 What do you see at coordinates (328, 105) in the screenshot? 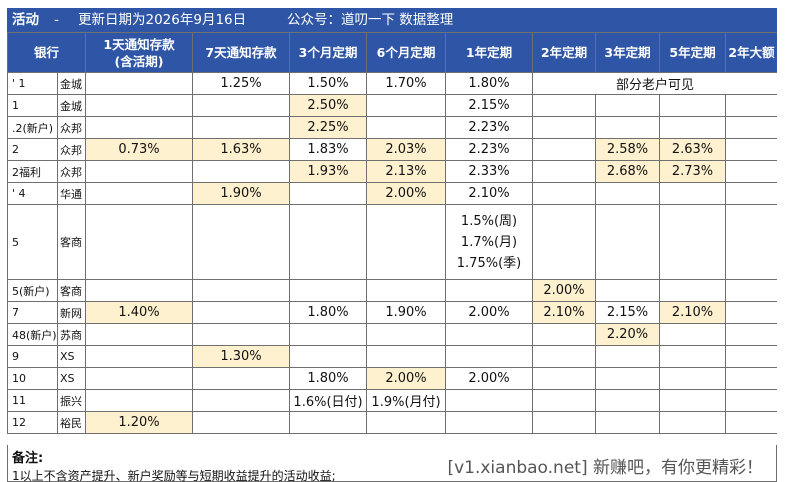
I see `rate-cell: 2.50%` at bounding box center [328, 105].